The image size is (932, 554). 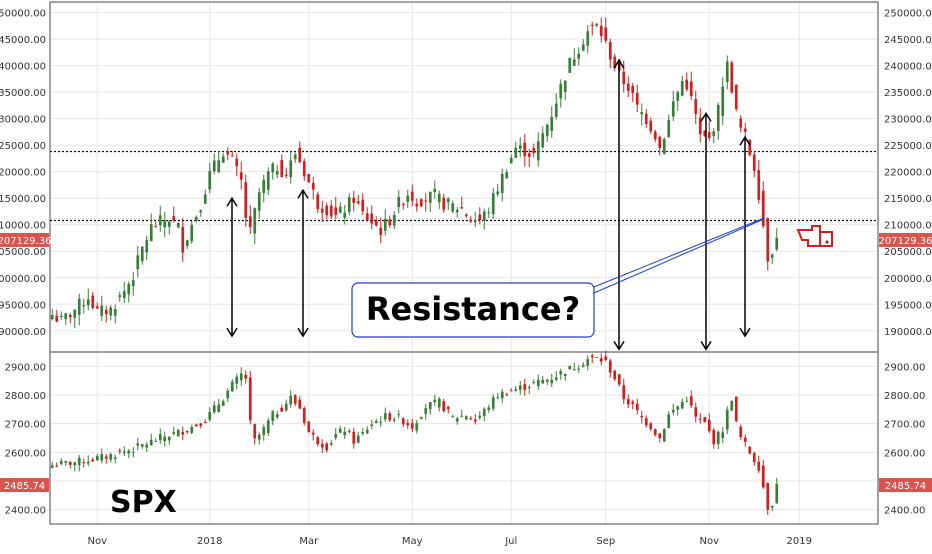 What do you see at coordinates (412, 541) in the screenshot?
I see `x-tick-label: May` at bounding box center [412, 541].